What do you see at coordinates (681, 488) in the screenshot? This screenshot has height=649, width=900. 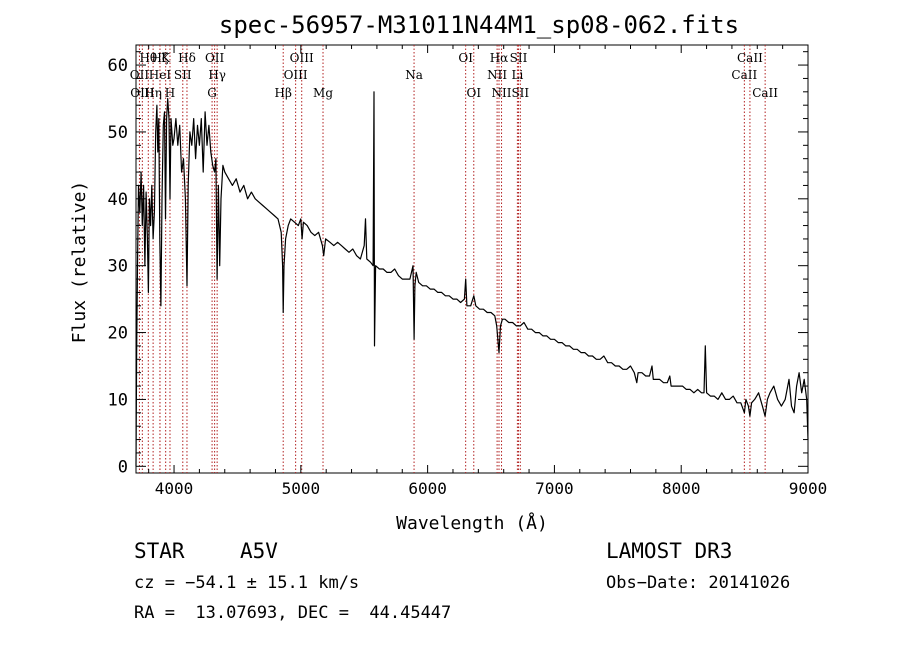 I see `x-tick-label: 8000` at bounding box center [681, 488].